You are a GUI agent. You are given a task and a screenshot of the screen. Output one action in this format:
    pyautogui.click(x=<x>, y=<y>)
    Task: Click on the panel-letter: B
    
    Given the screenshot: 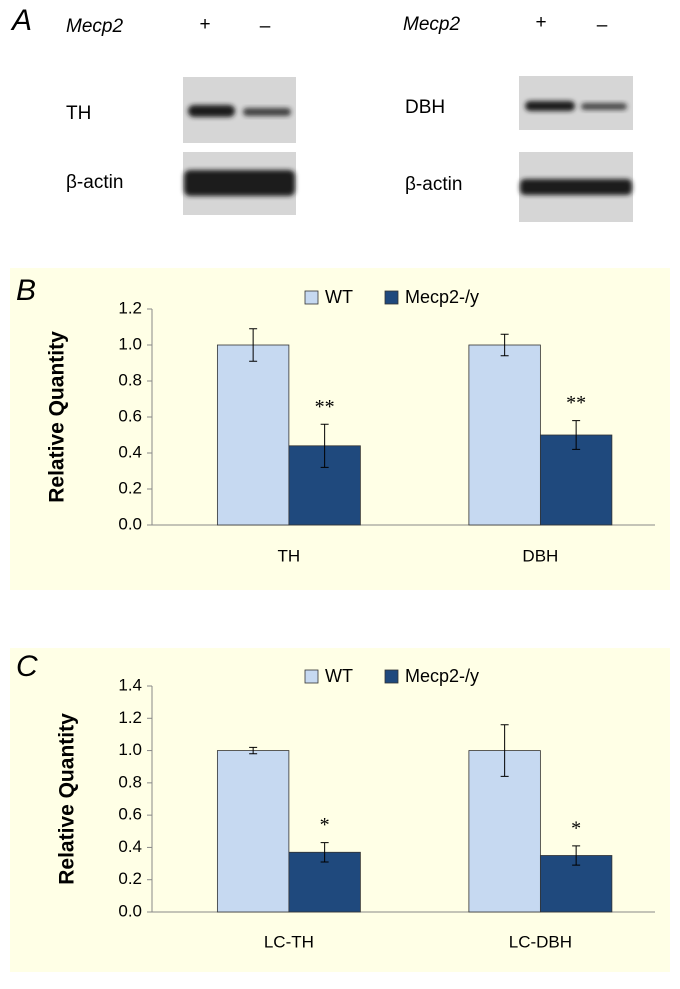 What is the action you would take?
    pyautogui.click(x=26, y=290)
    